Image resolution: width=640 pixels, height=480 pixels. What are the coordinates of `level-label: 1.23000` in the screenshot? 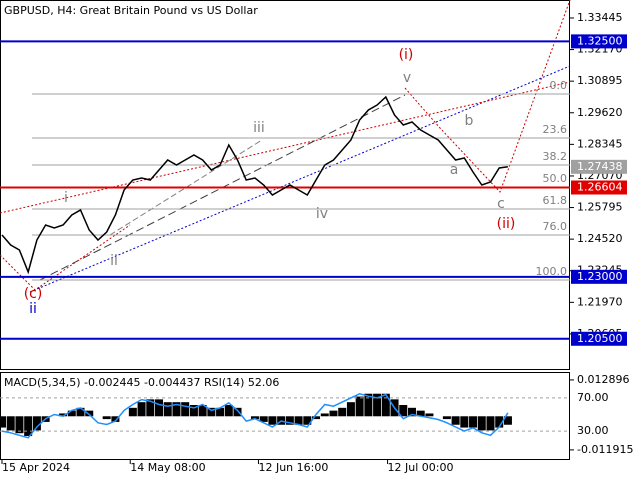 It's located at (600, 276).